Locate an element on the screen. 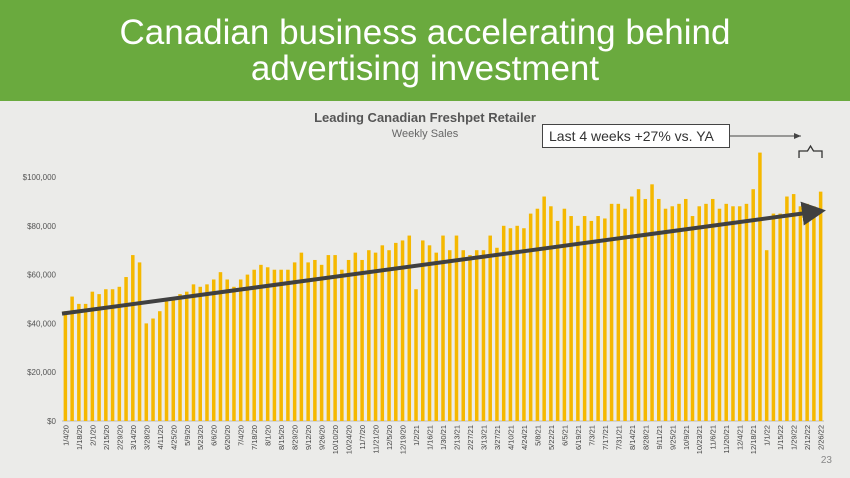 This screenshot has width=850, height=478. x-tick-label: 9/25/21 is located at coordinates (672, 437).